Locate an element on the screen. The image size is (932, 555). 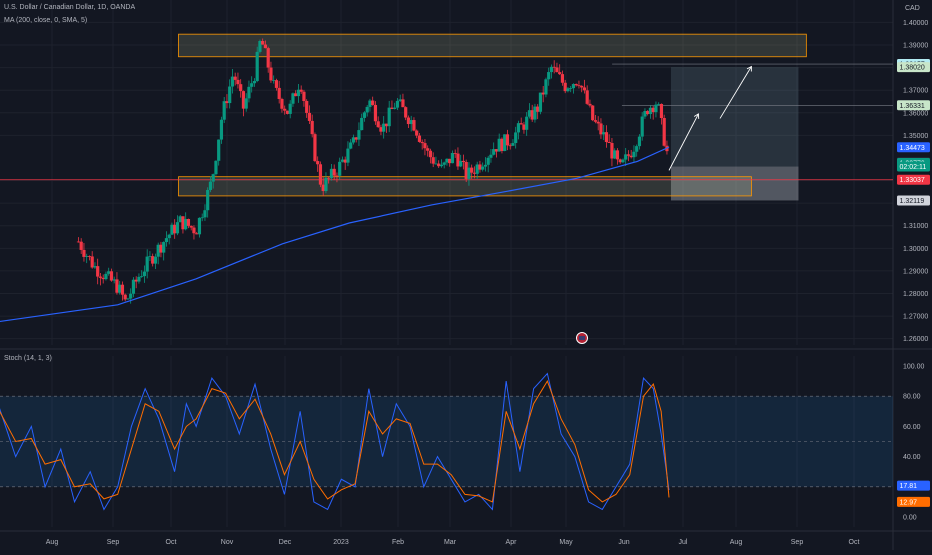
time-tick-label: Dec is located at coordinates (285, 542).